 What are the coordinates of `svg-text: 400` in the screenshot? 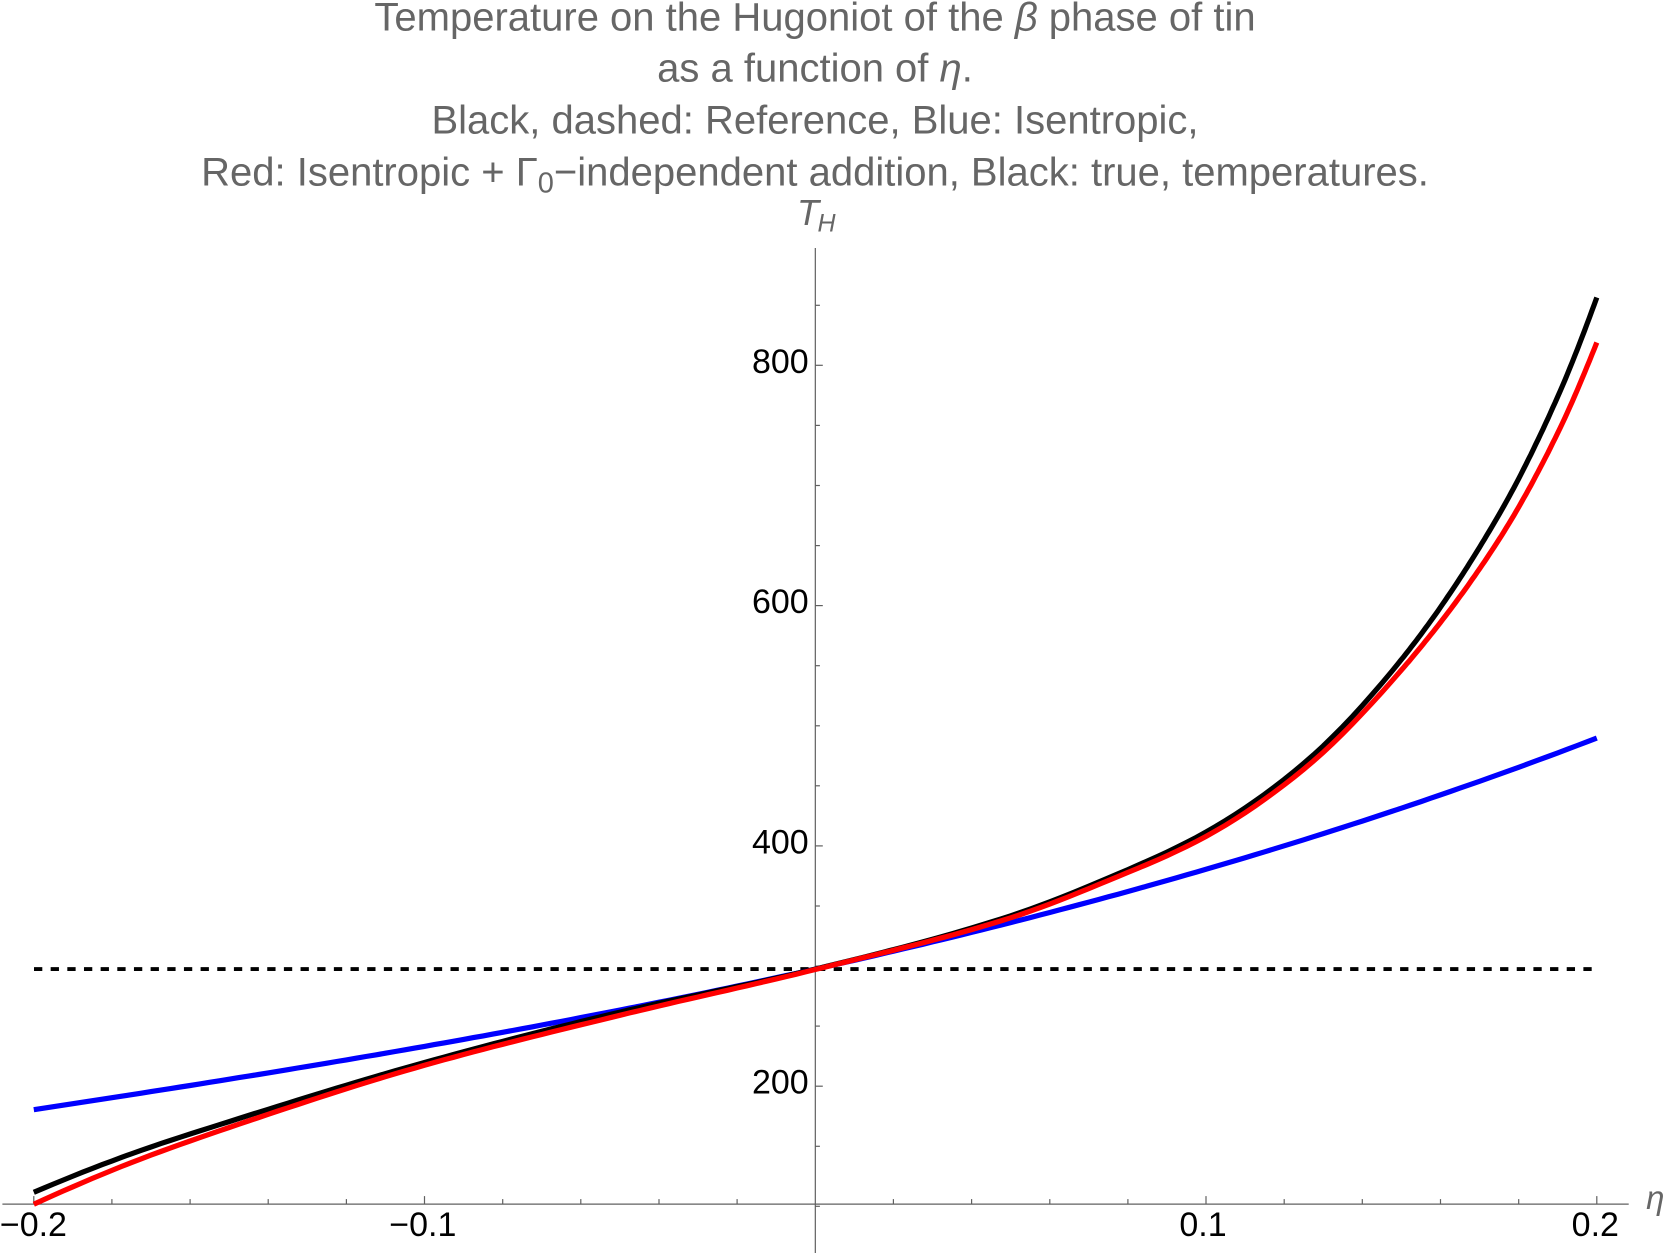 It's located at (780, 842).